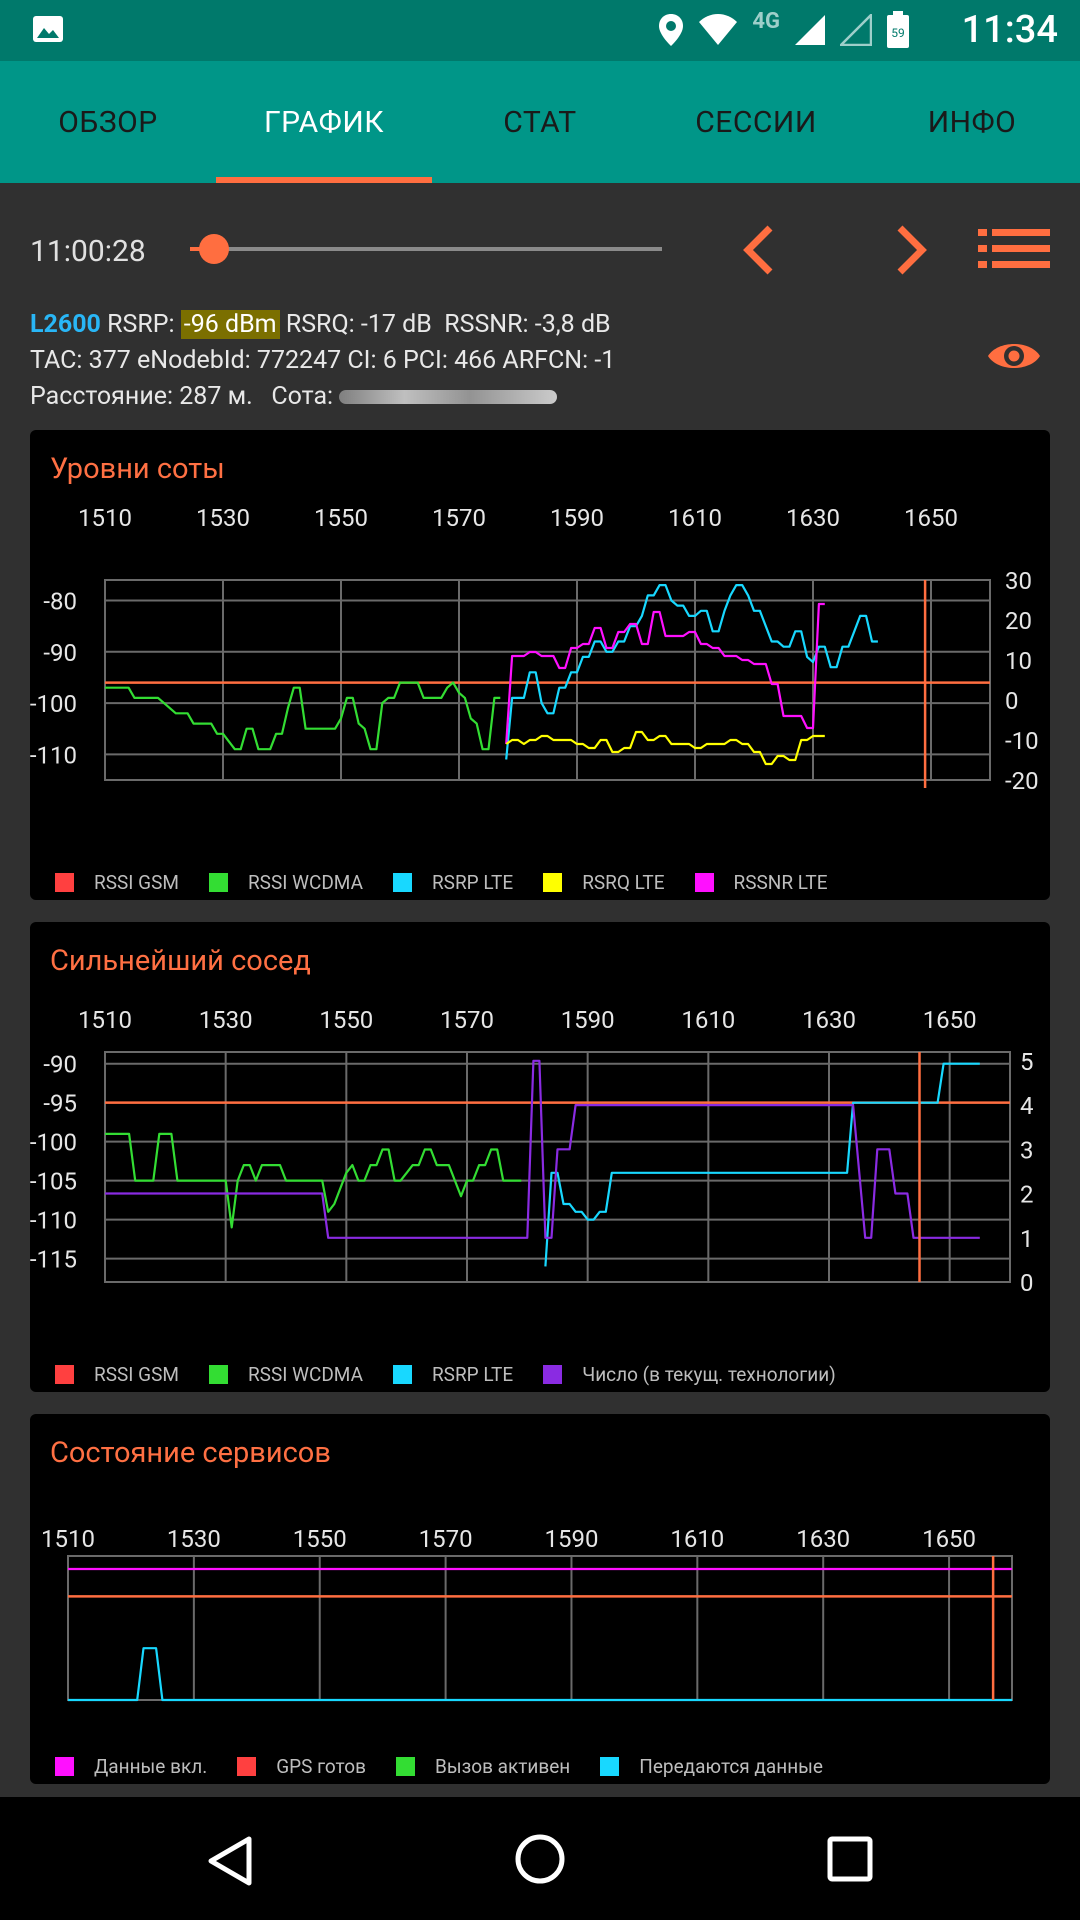 The image size is (1080, 1920). I want to click on rssnr-value: RSSNR: -3,8 dB, so click(527, 324).